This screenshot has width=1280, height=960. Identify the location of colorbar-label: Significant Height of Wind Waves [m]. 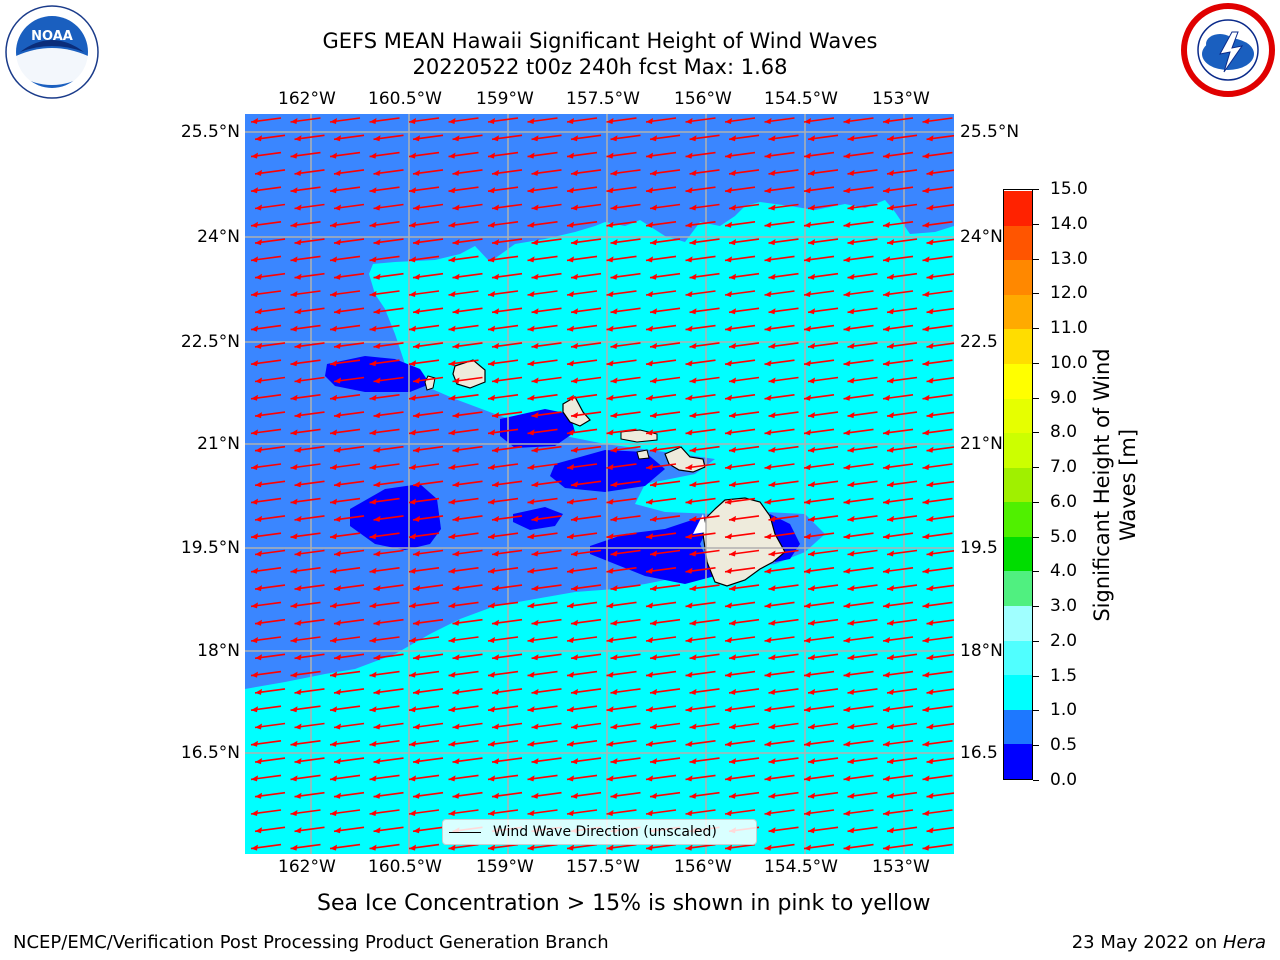
(1115, 484).